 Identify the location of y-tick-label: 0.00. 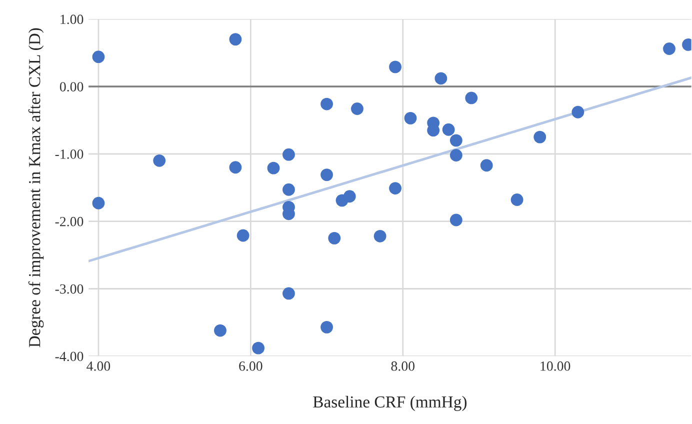
(72, 87).